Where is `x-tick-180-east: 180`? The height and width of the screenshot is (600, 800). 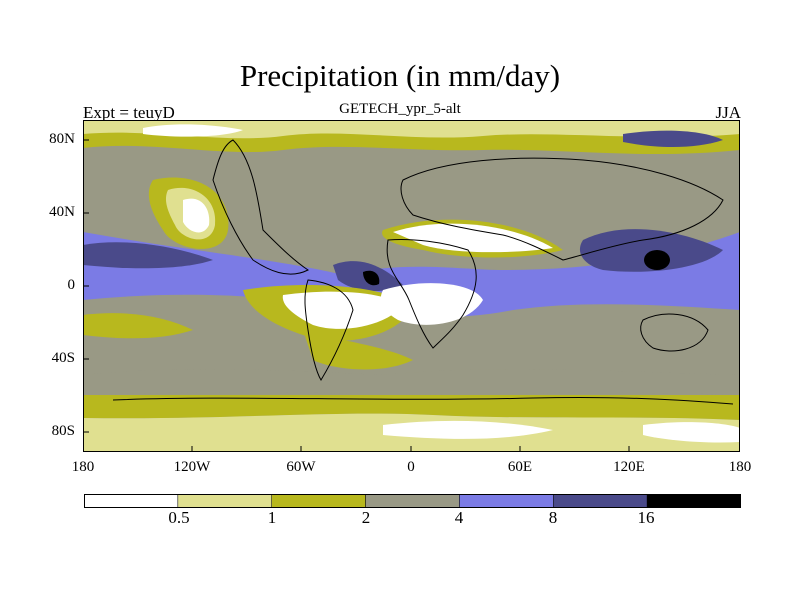
x-tick-180-east: 180 is located at coordinates (740, 467).